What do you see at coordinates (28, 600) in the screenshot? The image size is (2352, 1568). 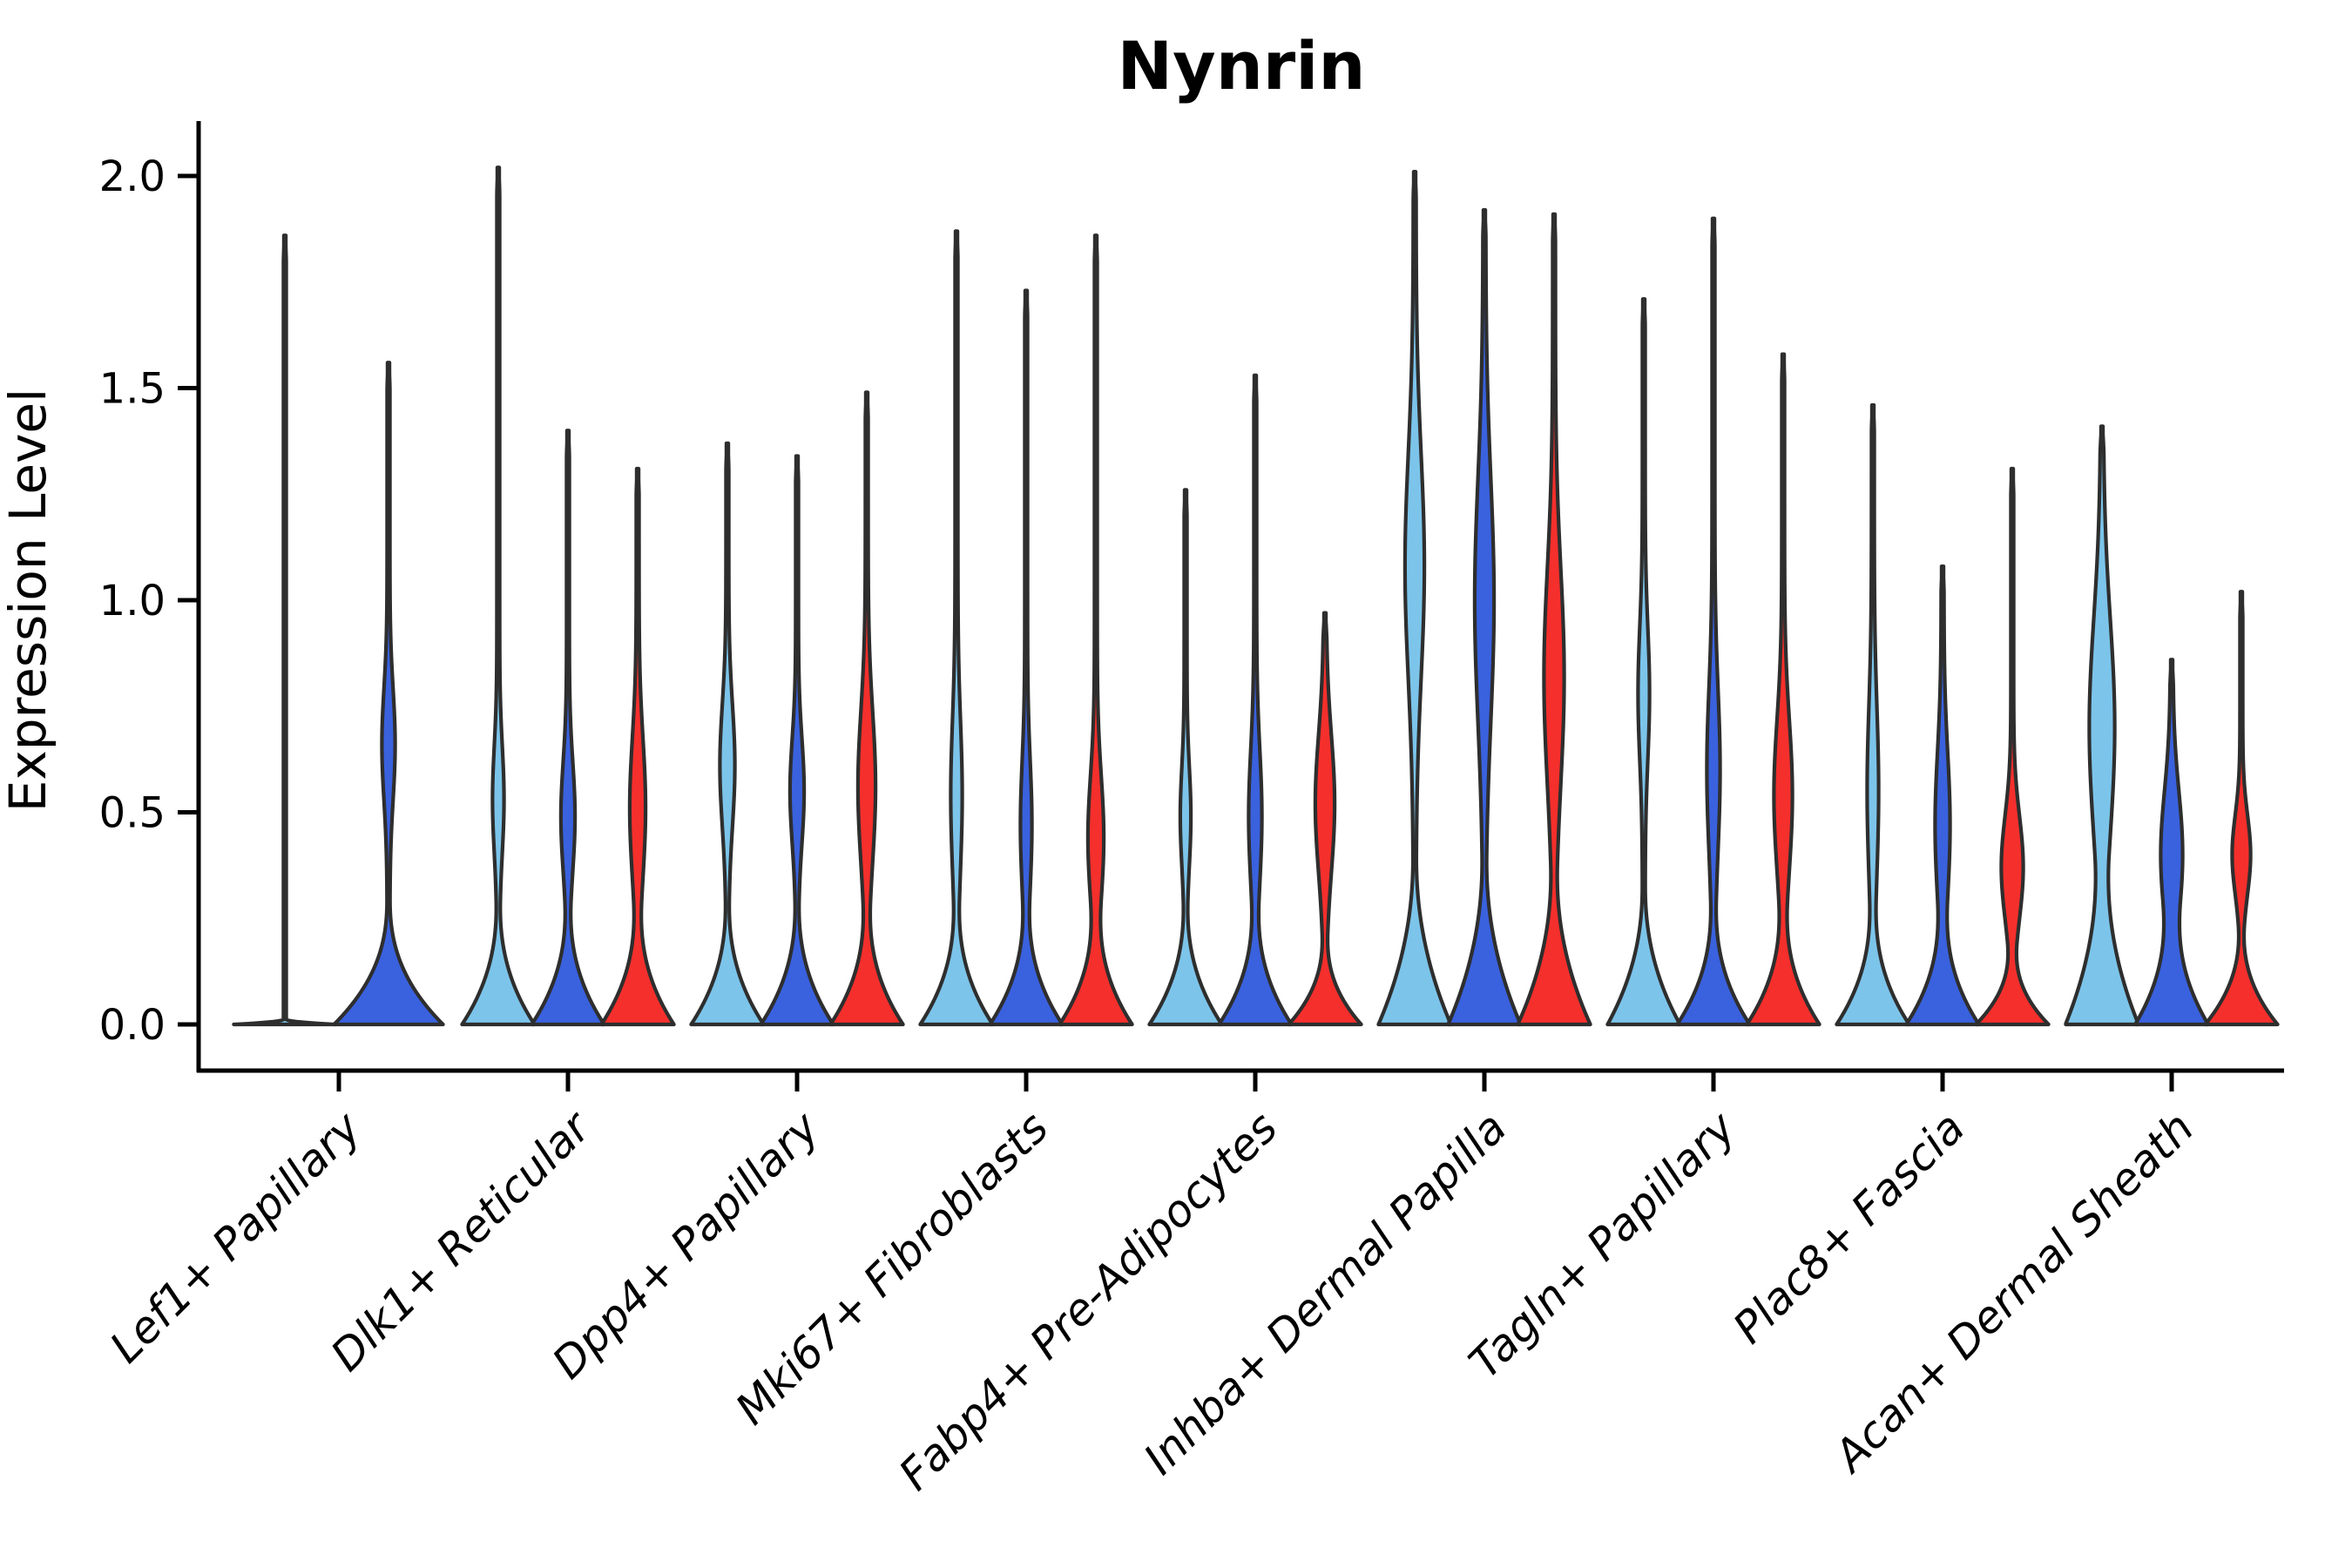 I see `y-axis-label: Expression Level` at bounding box center [28, 600].